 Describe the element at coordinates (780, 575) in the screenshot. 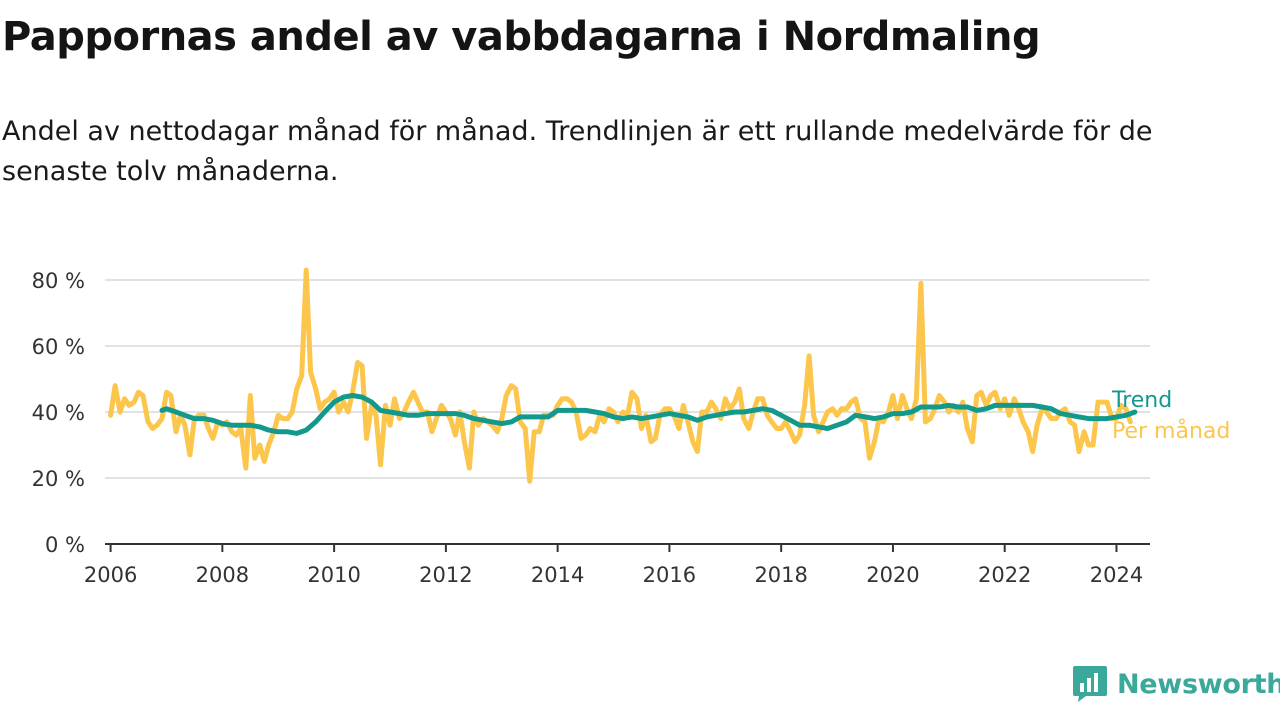

I see `x-tick-label: 2018` at that location.